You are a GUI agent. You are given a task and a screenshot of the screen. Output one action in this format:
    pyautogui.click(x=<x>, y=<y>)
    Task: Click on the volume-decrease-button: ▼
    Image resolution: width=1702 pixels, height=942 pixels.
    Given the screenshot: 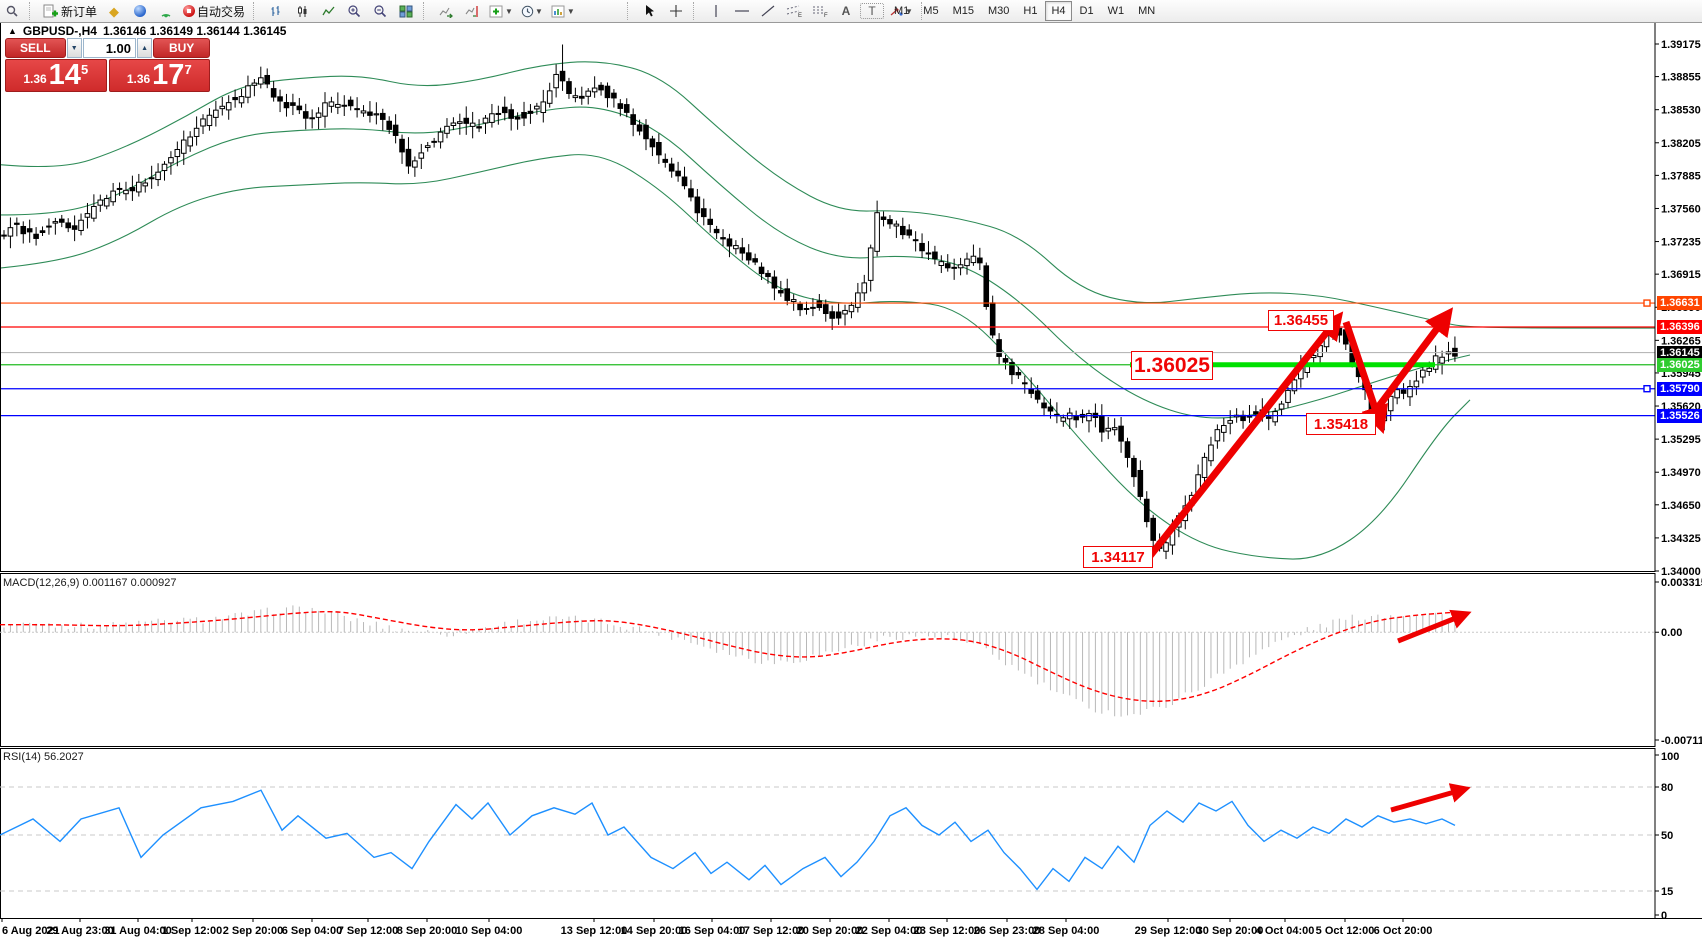 What is the action you would take?
    pyautogui.click(x=74, y=48)
    